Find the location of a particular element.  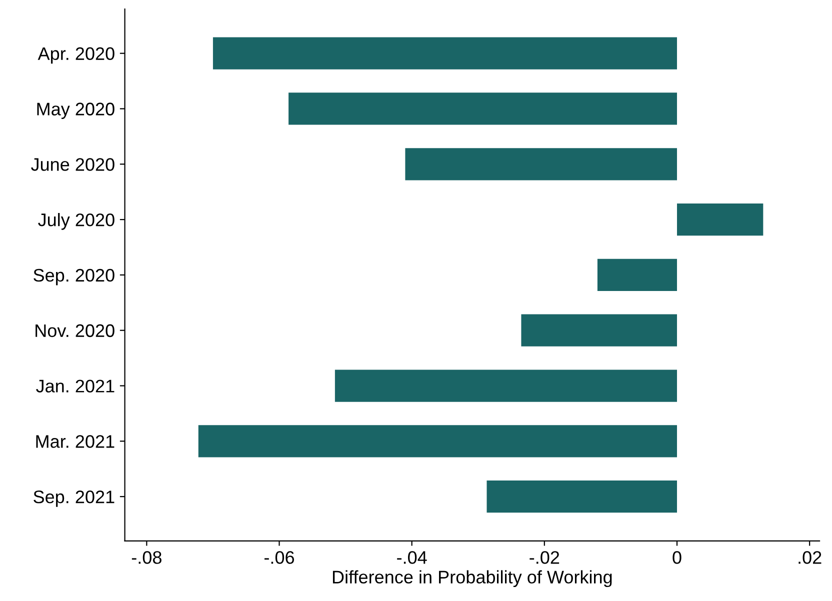

x-tick-label: -.02 is located at coordinates (545, 557).